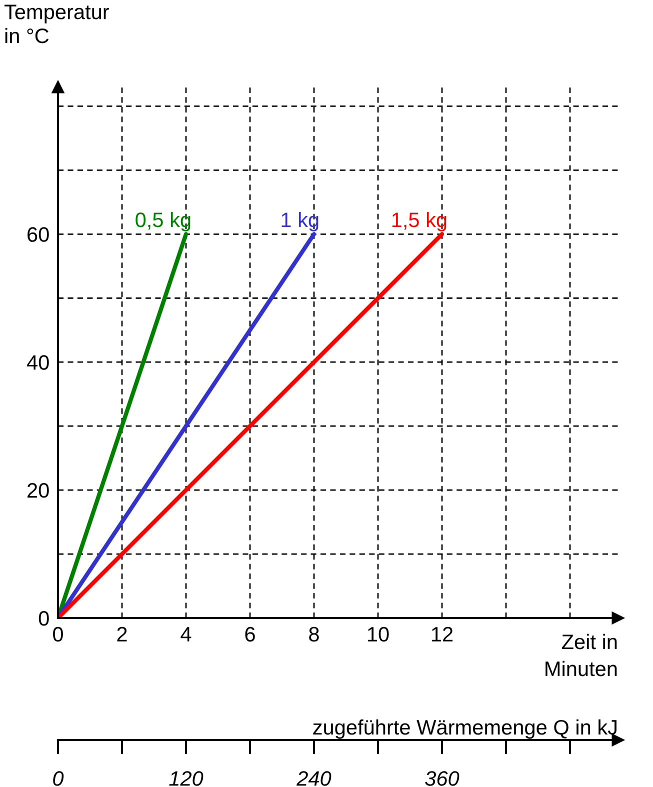 The height and width of the screenshot is (787, 653). What do you see at coordinates (122, 634) in the screenshot?
I see `x-tick-label: 2` at bounding box center [122, 634].